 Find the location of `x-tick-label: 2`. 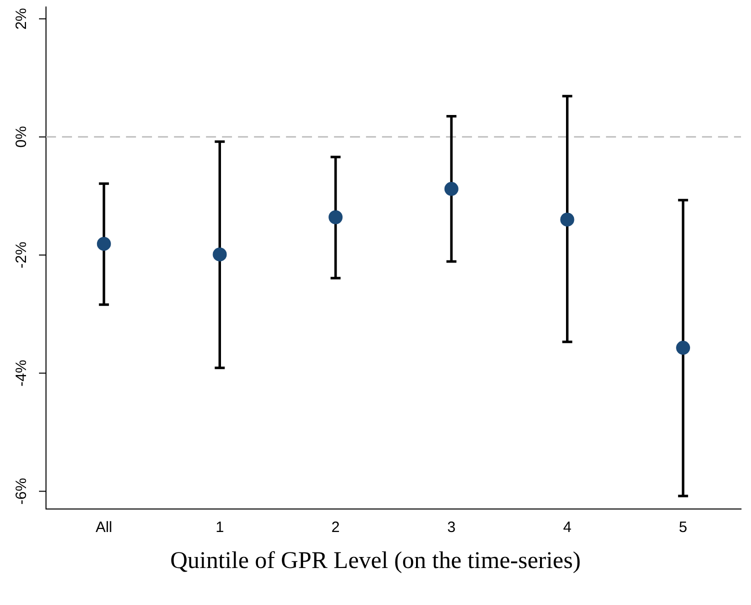

x-tick-label: 2 is located at coordinates (335, 527).